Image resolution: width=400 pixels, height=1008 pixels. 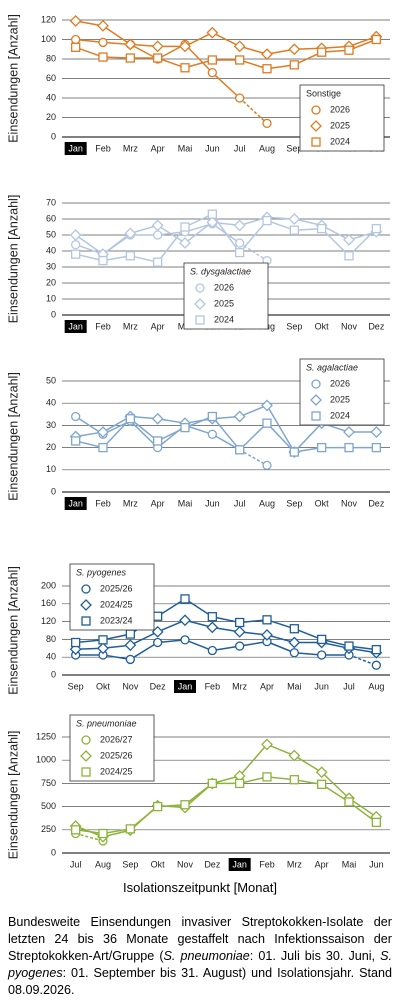 I want to click on y-axis-label: Einsendungen [Anzahl], so click(x=13, y=78).